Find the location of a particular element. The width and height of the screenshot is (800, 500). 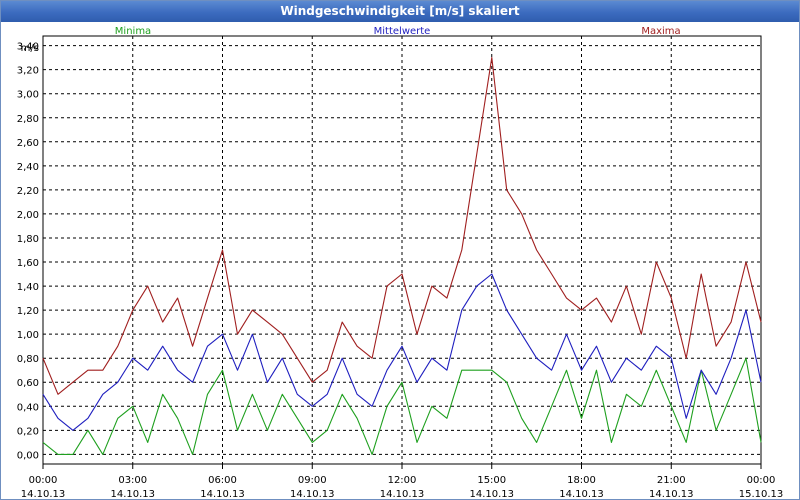

x-tick-time: 18:00 is located at coordinates (581, 480).